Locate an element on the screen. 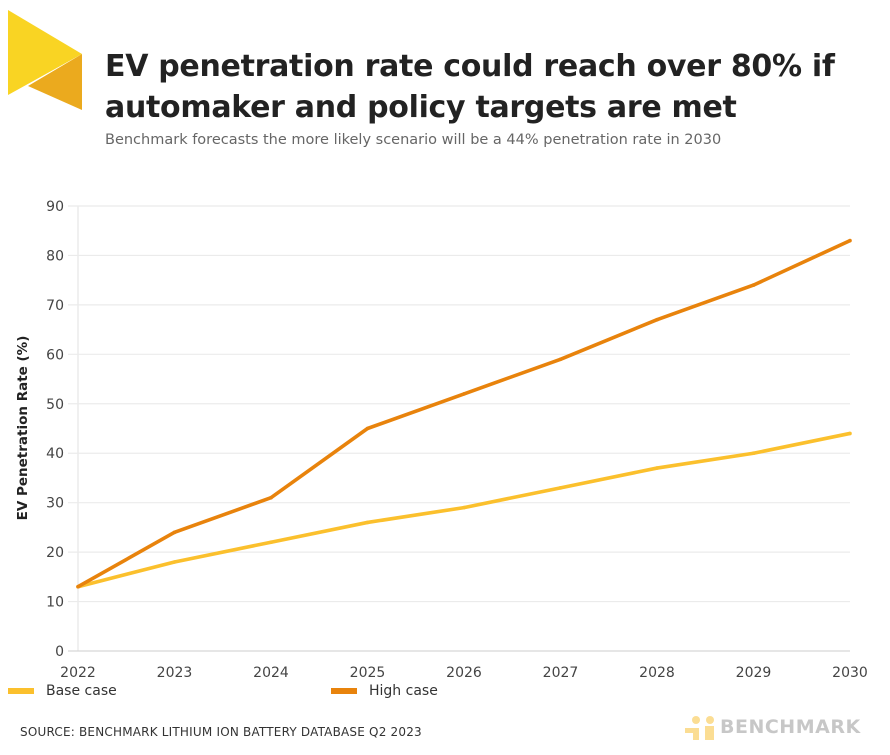  y-tick-label: 20 is located at coordinates (55, 553).